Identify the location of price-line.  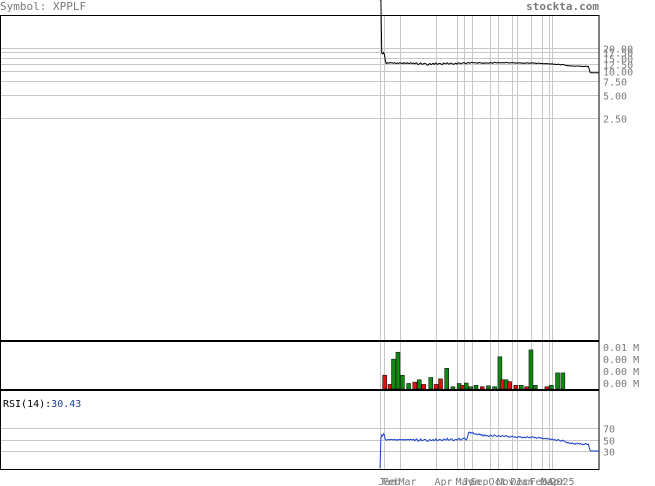
(489, 37).